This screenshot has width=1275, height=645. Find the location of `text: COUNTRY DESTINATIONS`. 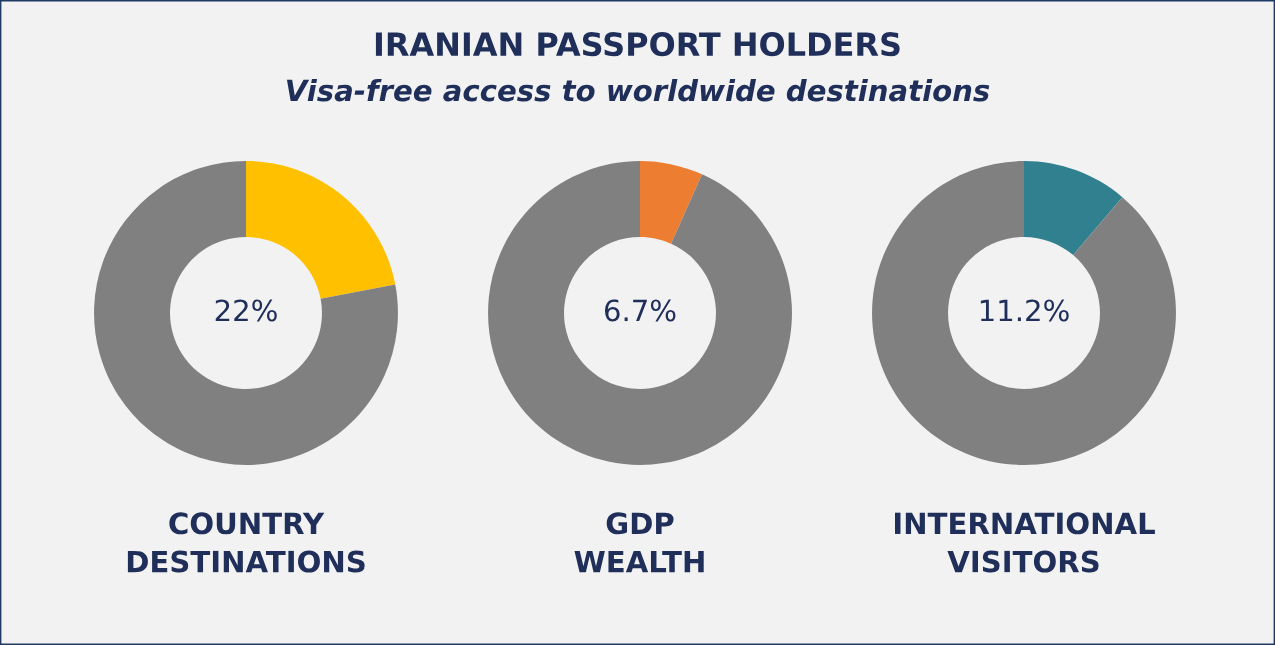

text: COUNTRY DESTINATIONS is located at coordinates (246, 542).